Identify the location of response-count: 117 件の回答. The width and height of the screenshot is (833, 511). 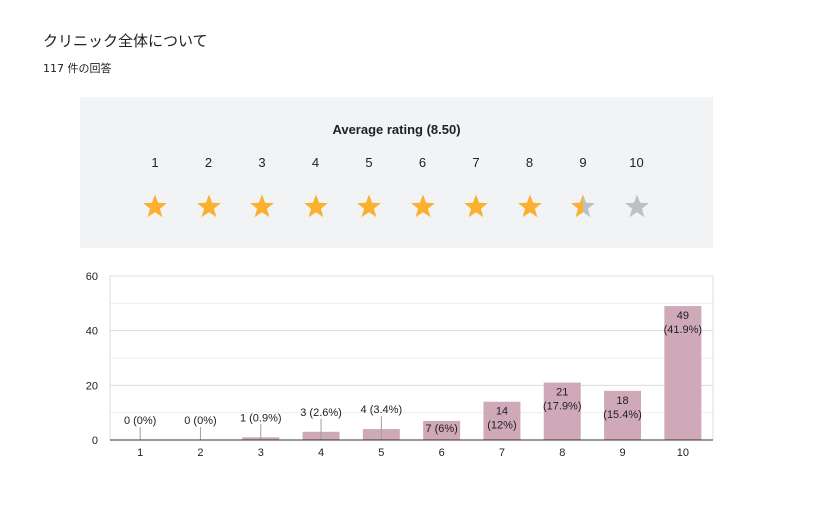
(77, 68).